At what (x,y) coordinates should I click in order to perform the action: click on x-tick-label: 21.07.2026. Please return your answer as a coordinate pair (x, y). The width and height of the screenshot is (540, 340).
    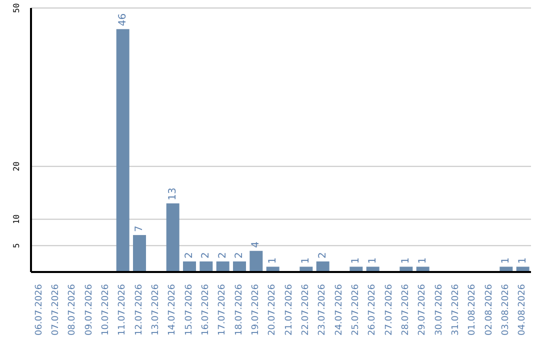
    Looking at the image, I should click on (289, 310).